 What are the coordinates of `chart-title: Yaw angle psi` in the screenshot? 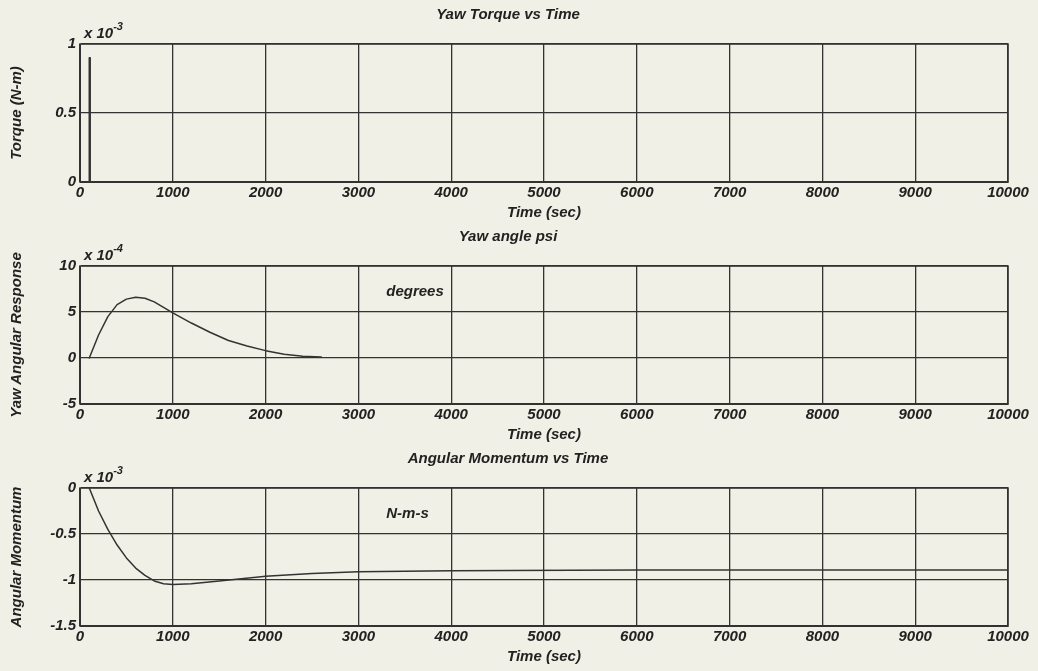 It's located at (508, 236).